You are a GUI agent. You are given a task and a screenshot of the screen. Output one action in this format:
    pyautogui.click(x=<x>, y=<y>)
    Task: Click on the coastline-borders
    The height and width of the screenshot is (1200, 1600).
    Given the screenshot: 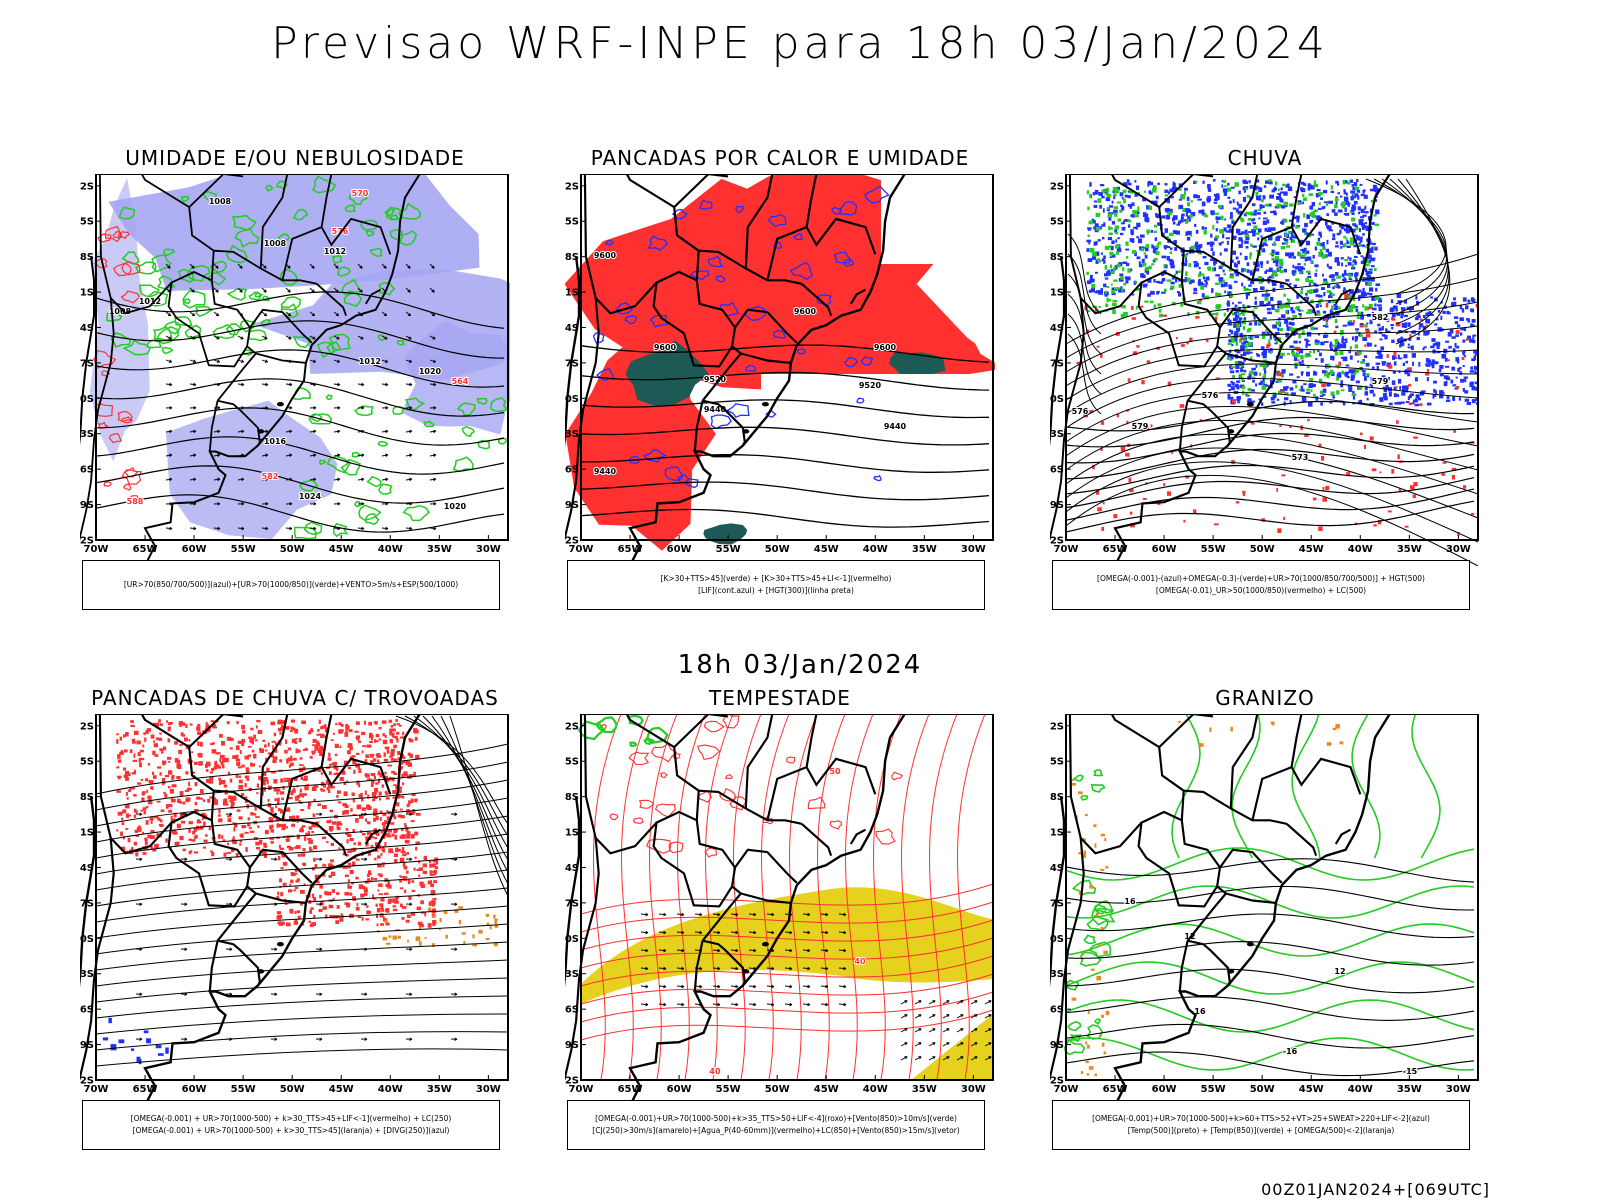 What is the action you would take?
    pyautogui.click(x=251, y=910)
    